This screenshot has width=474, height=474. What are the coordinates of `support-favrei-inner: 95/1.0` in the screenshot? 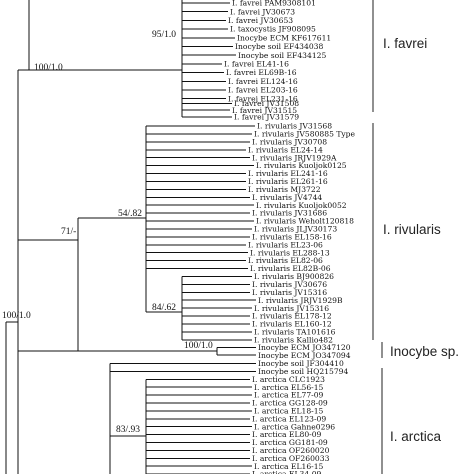 It's located at (164, 35).